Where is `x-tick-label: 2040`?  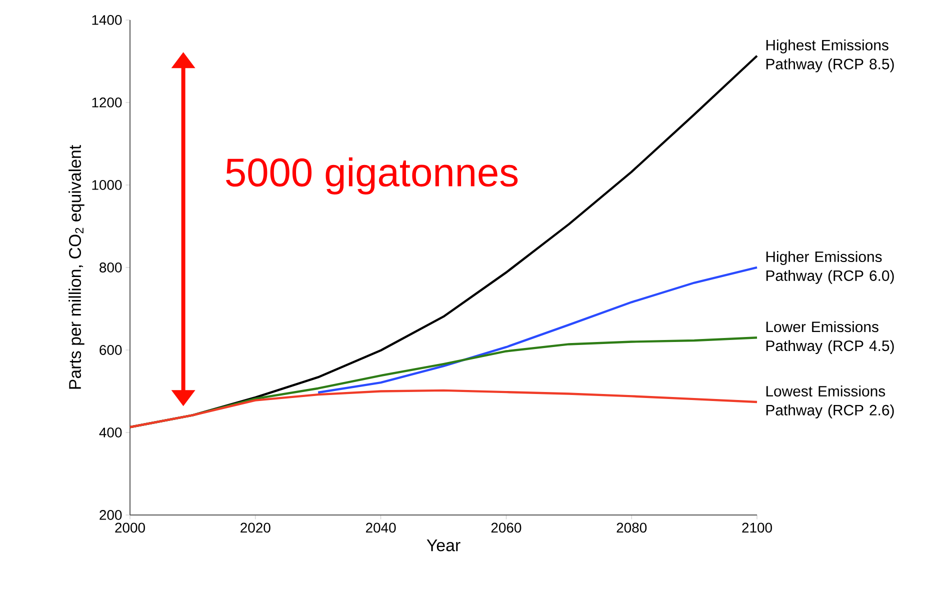 x-tick-label: 2040 is located at coordinates (381, 527).